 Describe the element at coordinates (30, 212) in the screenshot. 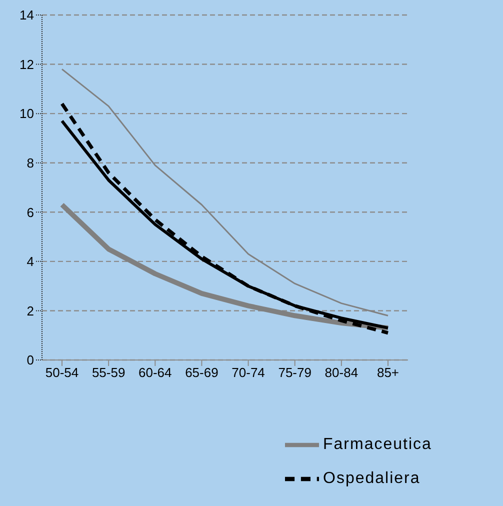

I see `y-tick-label: 6` at that location.